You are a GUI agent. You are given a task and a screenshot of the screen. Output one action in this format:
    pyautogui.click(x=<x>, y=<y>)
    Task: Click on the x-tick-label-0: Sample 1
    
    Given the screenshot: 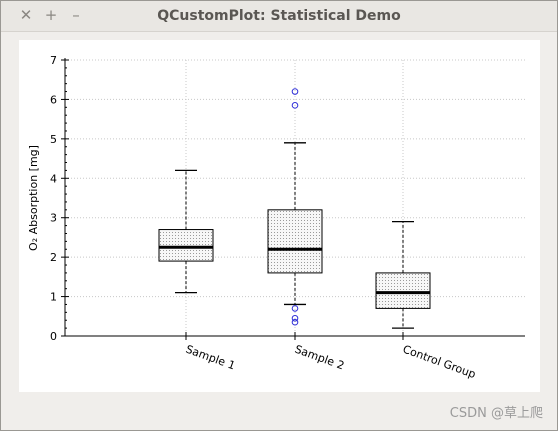 What is the action you would take?
    pyautogui.click(x=210, y=358)
    